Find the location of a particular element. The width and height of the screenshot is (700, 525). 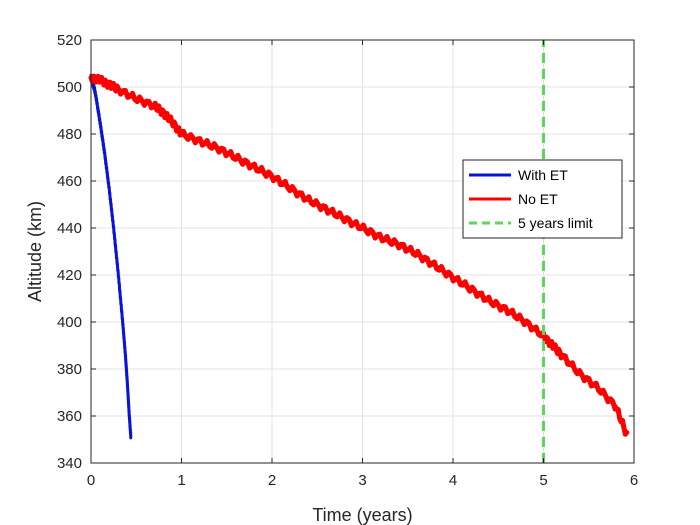

x-tick-label: 6 is located at coordinates (634, 480).